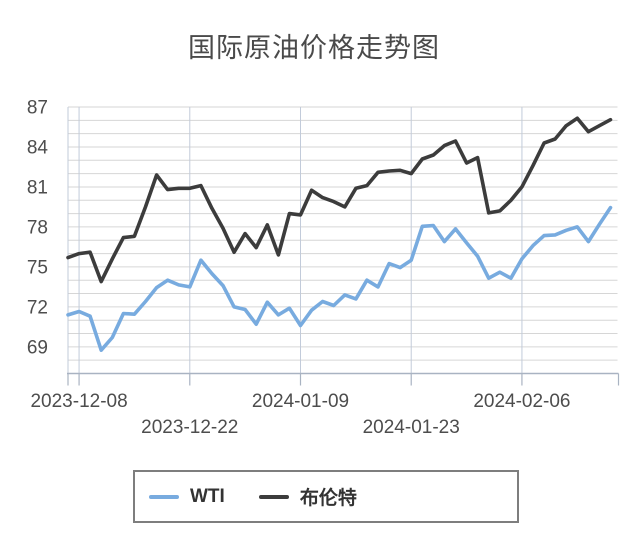 The width and height of the screenshot is (628, 540). What do you see at coordinates (78, 401) in the screenshot?
I see `x-axis-label: 2023-12-08` at bounding box center [78, 401].